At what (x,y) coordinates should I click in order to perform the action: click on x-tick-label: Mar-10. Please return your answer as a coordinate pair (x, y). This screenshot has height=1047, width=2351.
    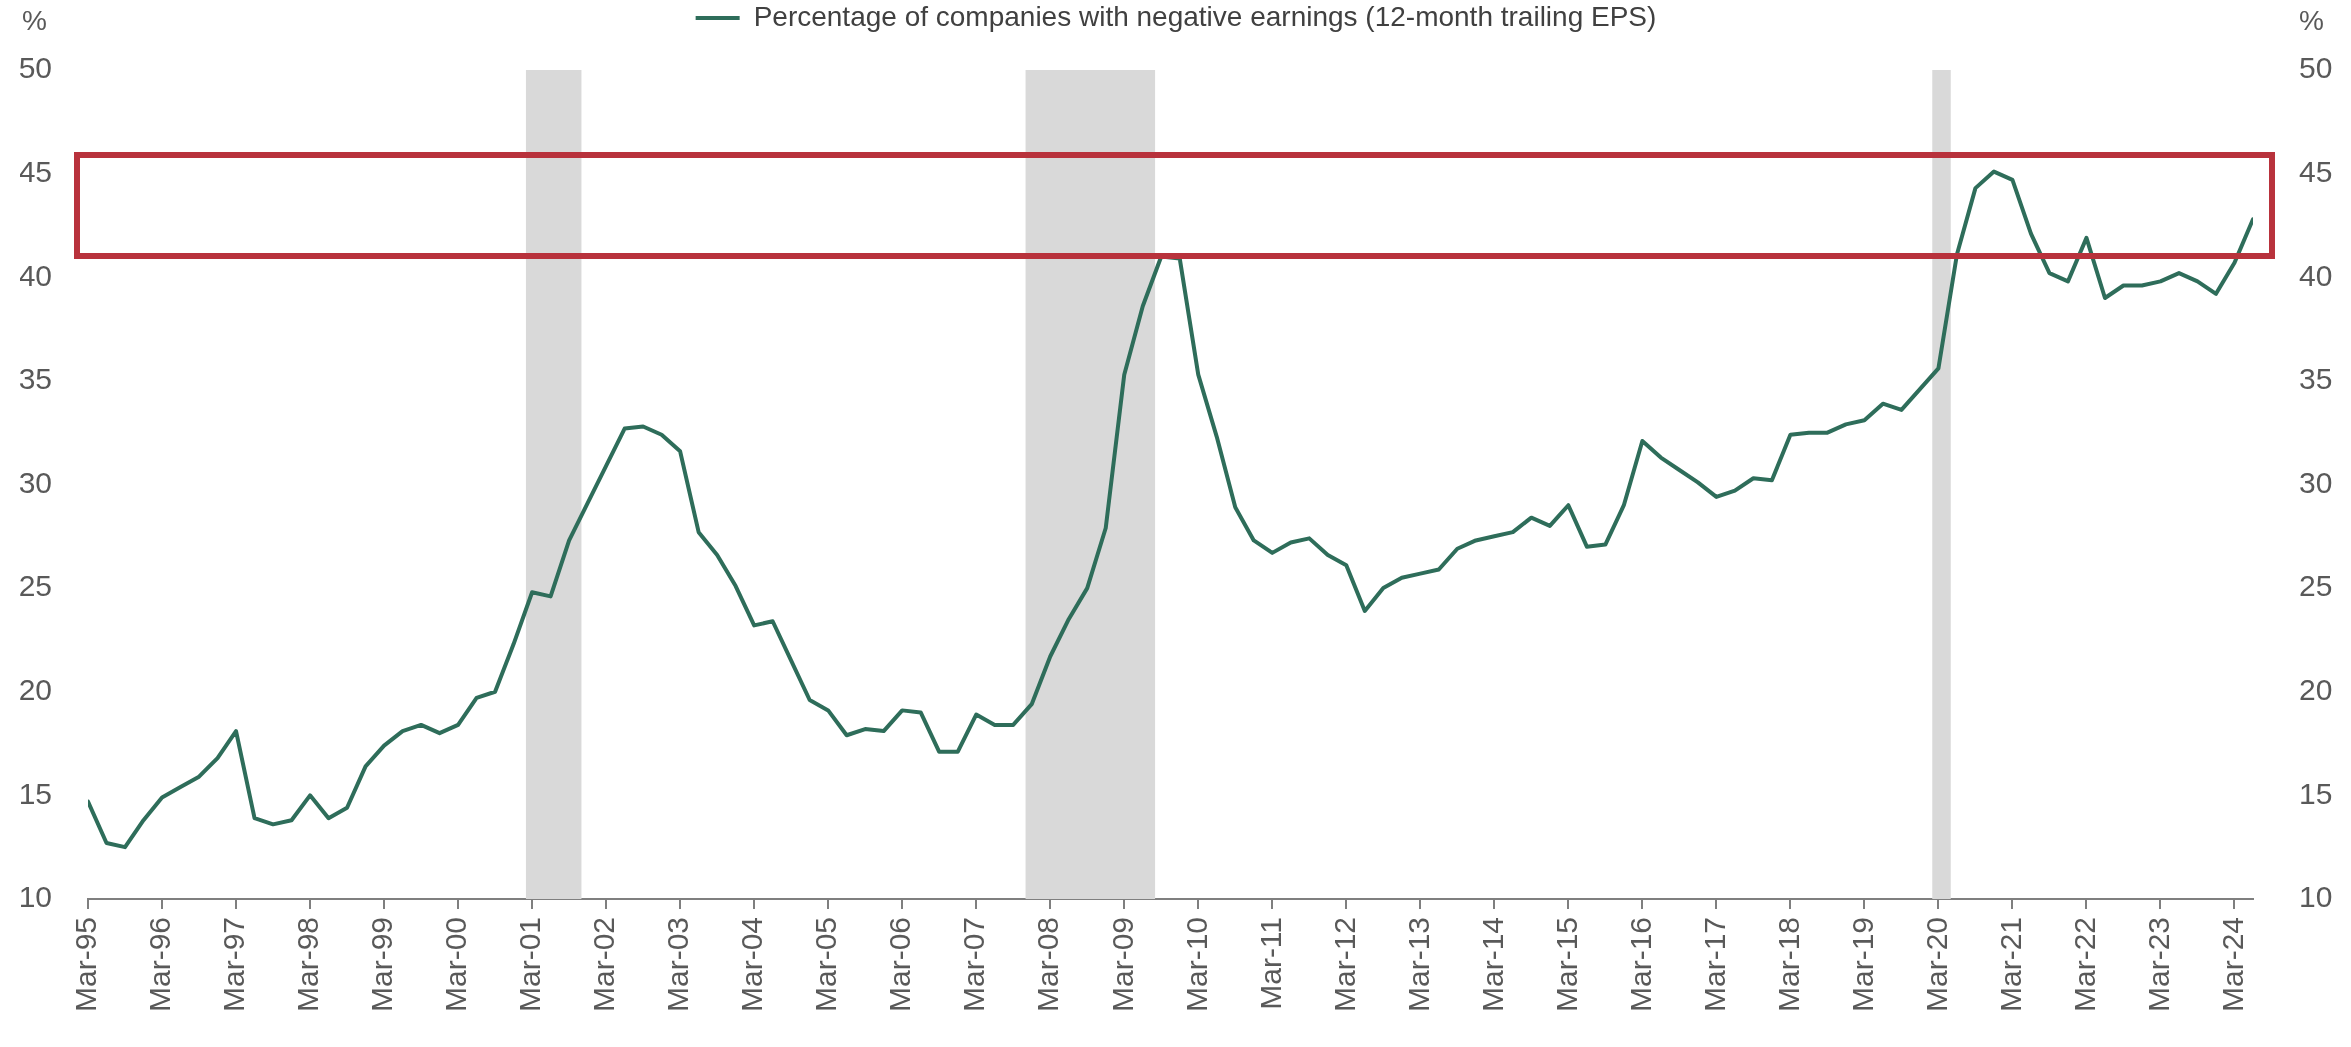
    Looking at the image, I should click on (1196, 964).